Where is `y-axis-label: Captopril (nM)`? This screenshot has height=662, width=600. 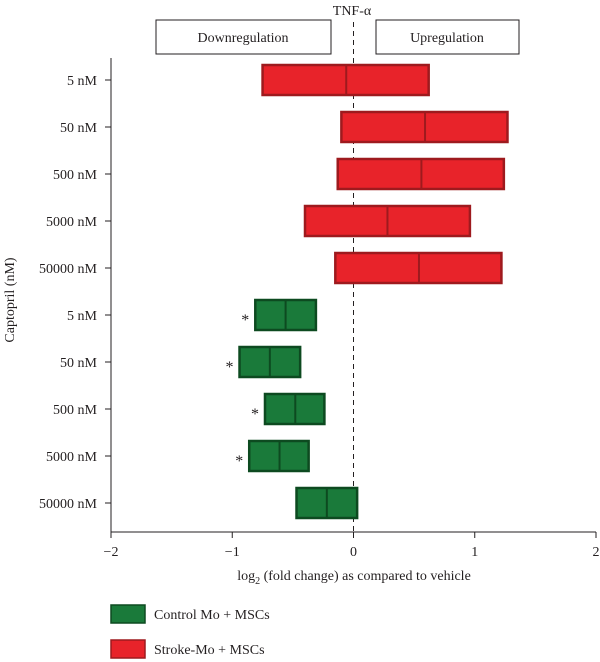 y-axis-label: Captopril (nM) is located at coordinates (10, 299).